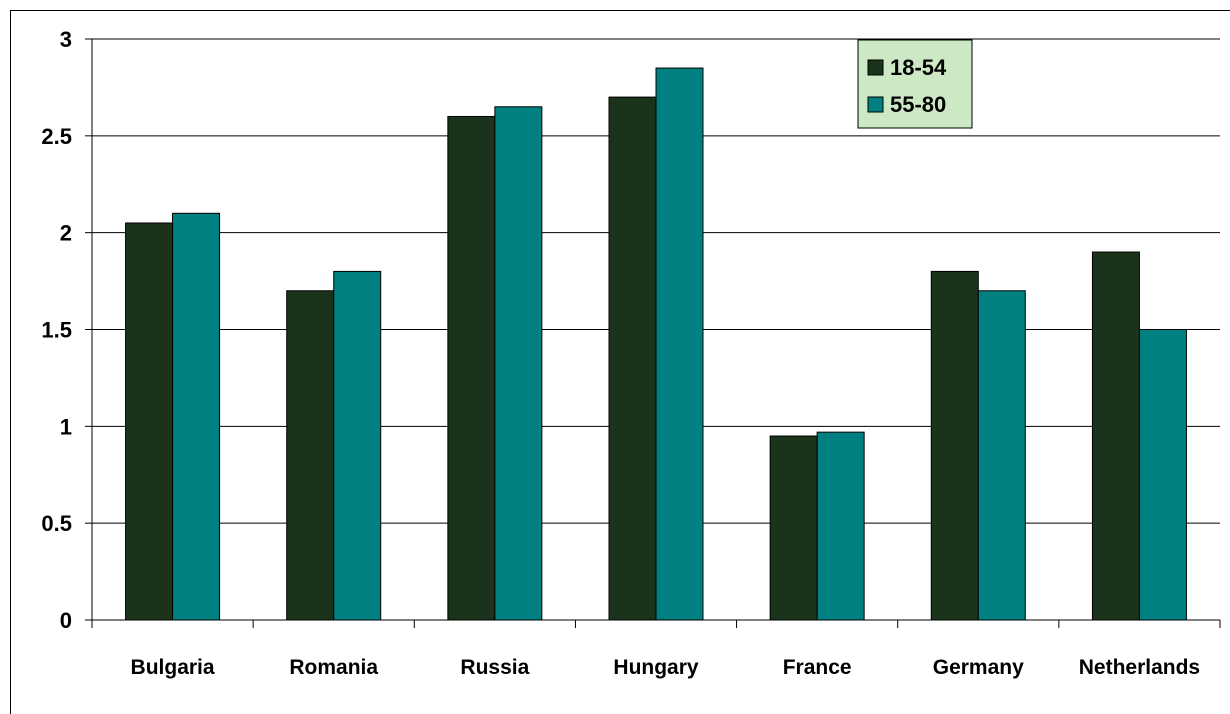 Image resolution: width=1230 pixels, height=714 pixels. I want to click on bar-18-54-russia, so click(471, 368).